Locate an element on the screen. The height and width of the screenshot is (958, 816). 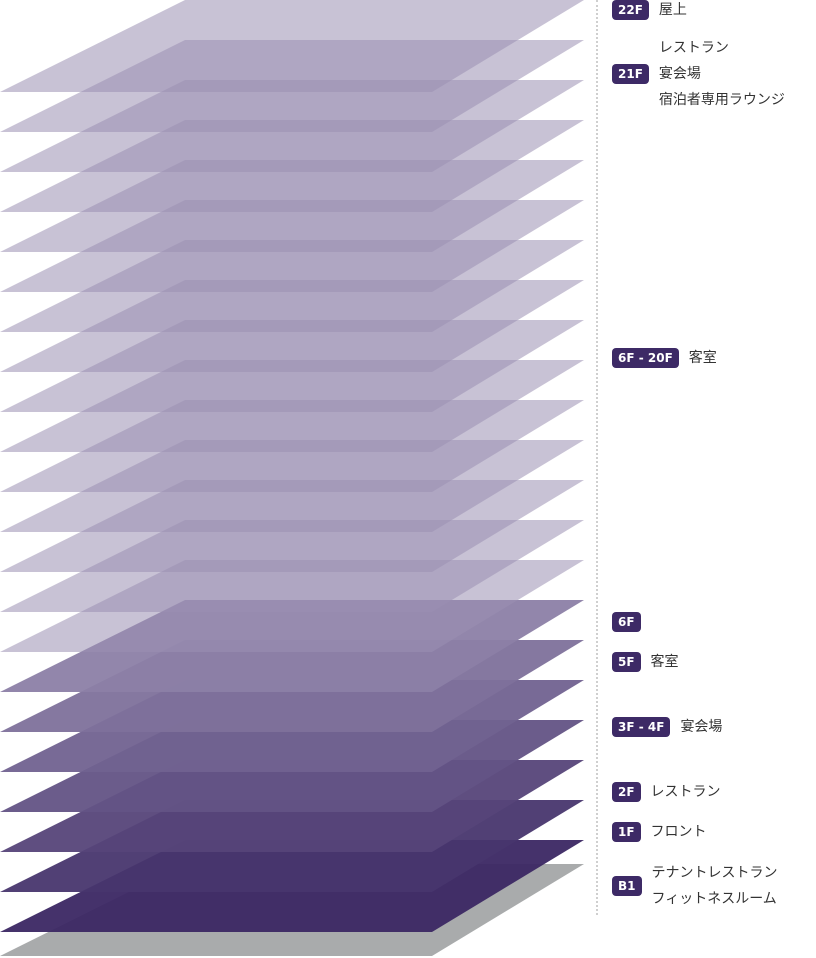
dotted-guide-line is located at coordinates (597, 457).